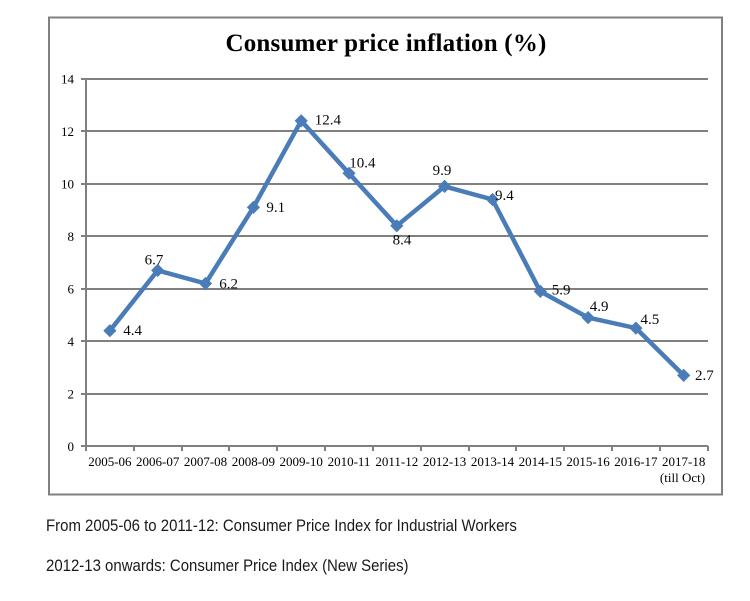 The image size is (750, 601). I want to click on svg-text: 4.5, so click(650, 320).